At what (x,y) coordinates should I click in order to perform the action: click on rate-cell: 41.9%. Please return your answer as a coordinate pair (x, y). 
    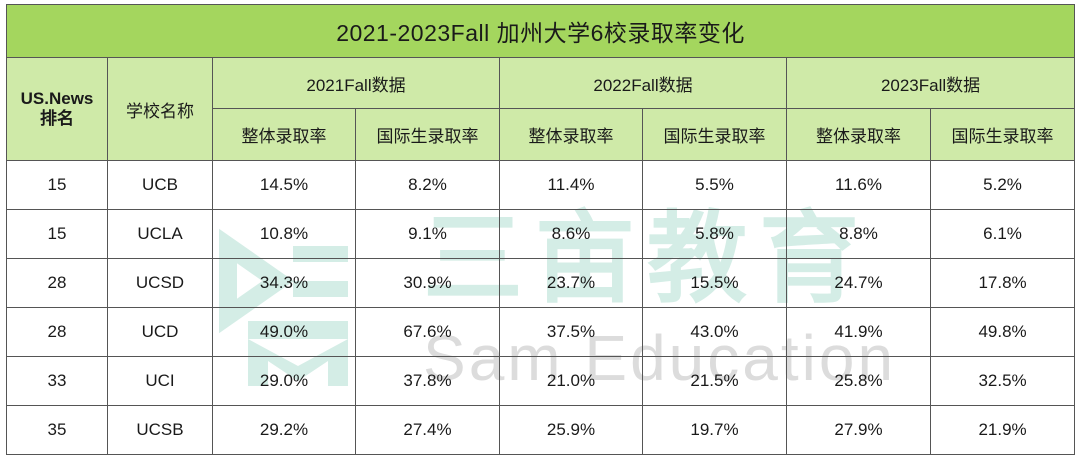
    Looking at the image, I should click on (858, 332).